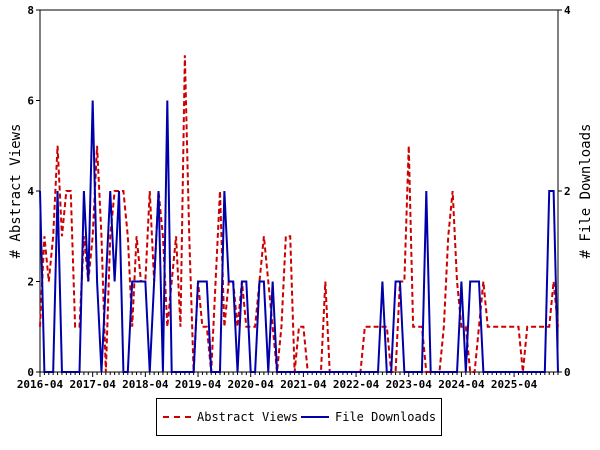 This screenshot has height=450, width=600. I want to click on x-tick-label: 2022-04, so click(356, 384).